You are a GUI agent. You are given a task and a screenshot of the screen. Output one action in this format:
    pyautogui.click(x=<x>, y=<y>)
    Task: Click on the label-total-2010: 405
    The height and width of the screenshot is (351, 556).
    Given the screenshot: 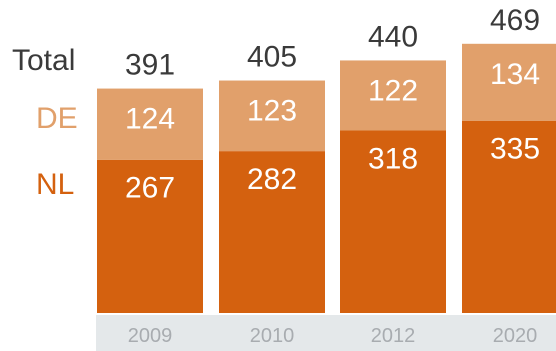 What is the action you would take?
    pyautogui.click(x=272, y=57)
    